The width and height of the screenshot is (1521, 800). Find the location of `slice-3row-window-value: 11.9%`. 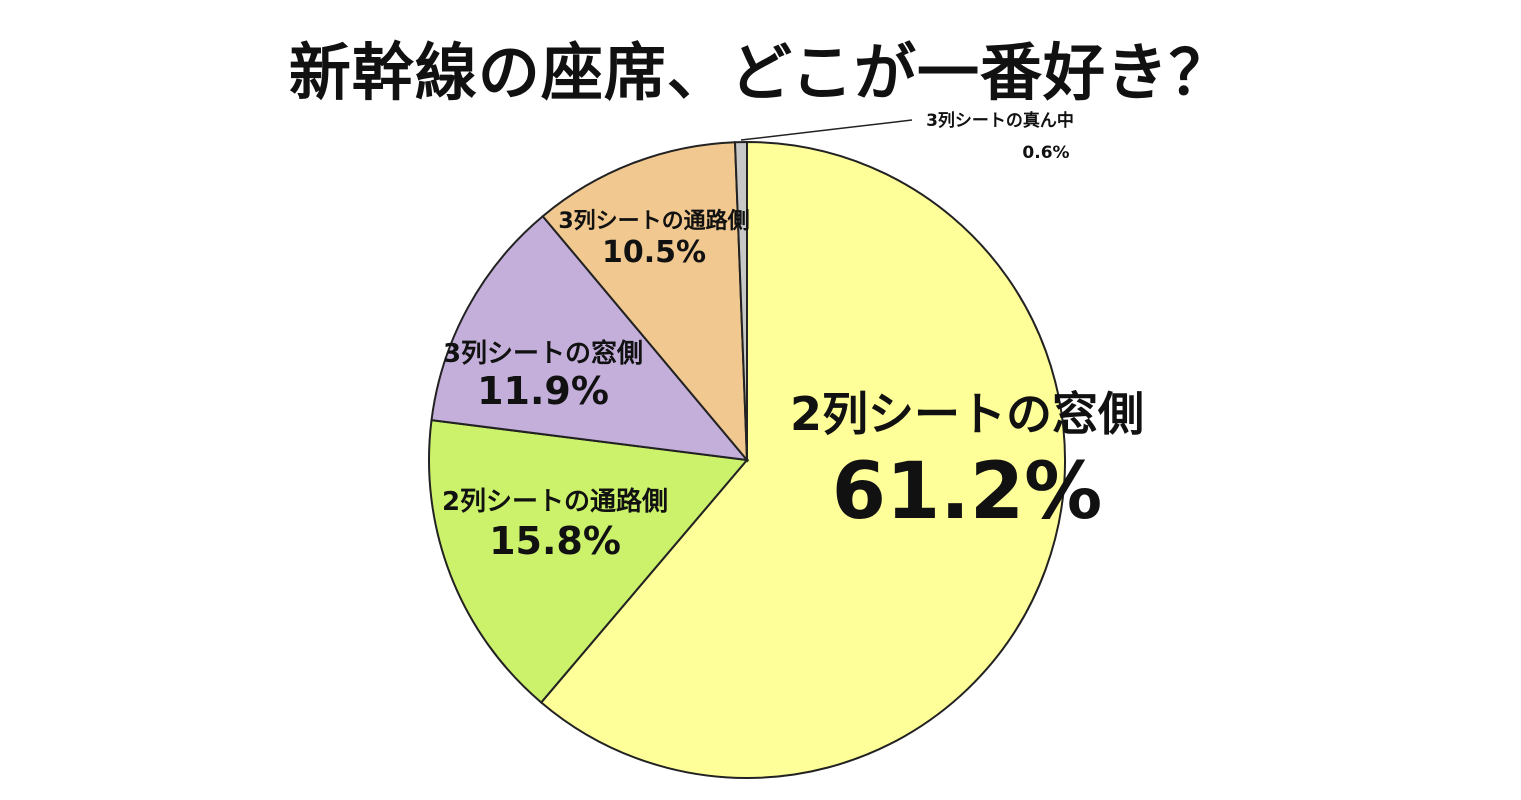

slice-3row-window-value: 11.9% is located at coordinates (543, 391).